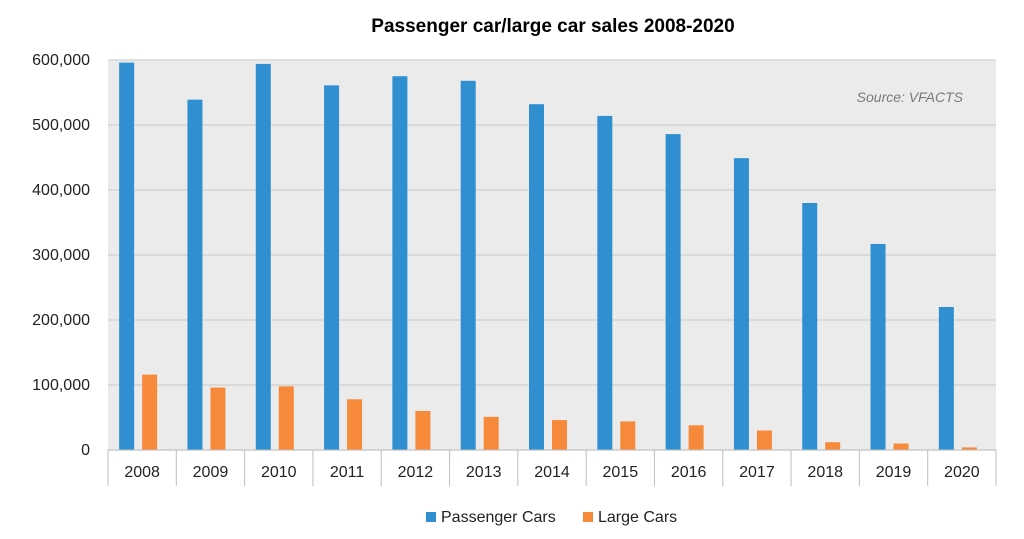 The image size is (1024, 539). Describe the element at coordinates (211, 472) in the screenshot. I see `x-tick-label: 2009` at that location.